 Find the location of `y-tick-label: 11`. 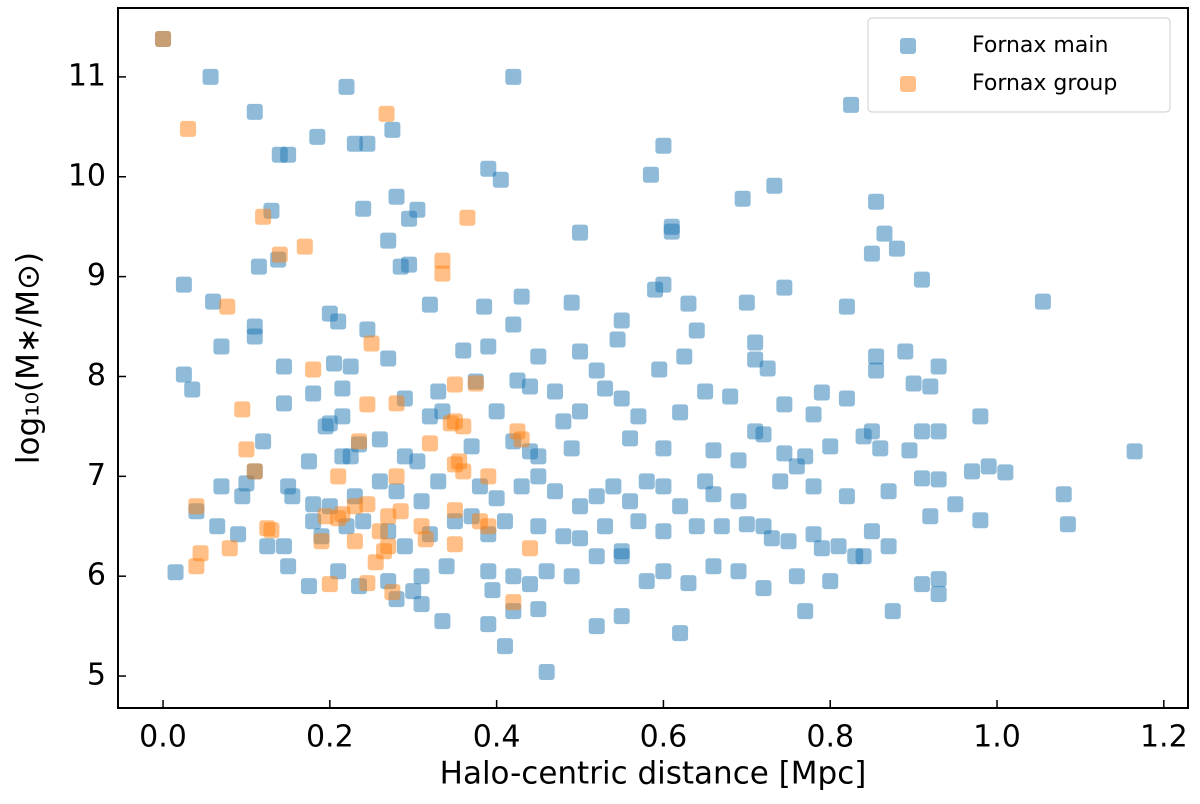

y-tick-label: 11 is located at coordinates (87, 75).